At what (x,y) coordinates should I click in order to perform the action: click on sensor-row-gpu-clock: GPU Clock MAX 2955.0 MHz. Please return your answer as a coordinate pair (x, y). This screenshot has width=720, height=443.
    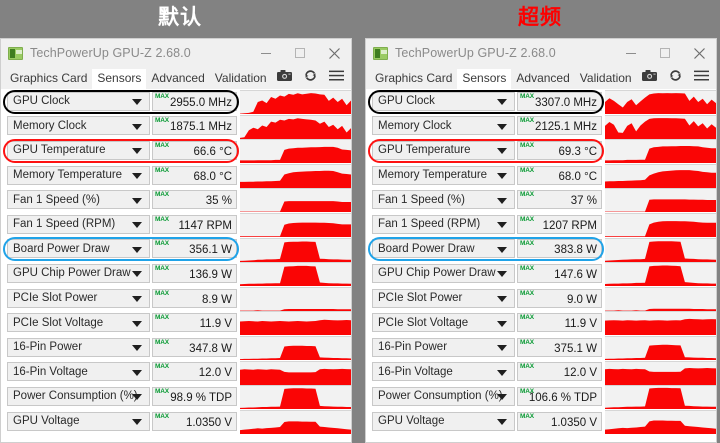
    Looking at the image, I should click on (176, 101).